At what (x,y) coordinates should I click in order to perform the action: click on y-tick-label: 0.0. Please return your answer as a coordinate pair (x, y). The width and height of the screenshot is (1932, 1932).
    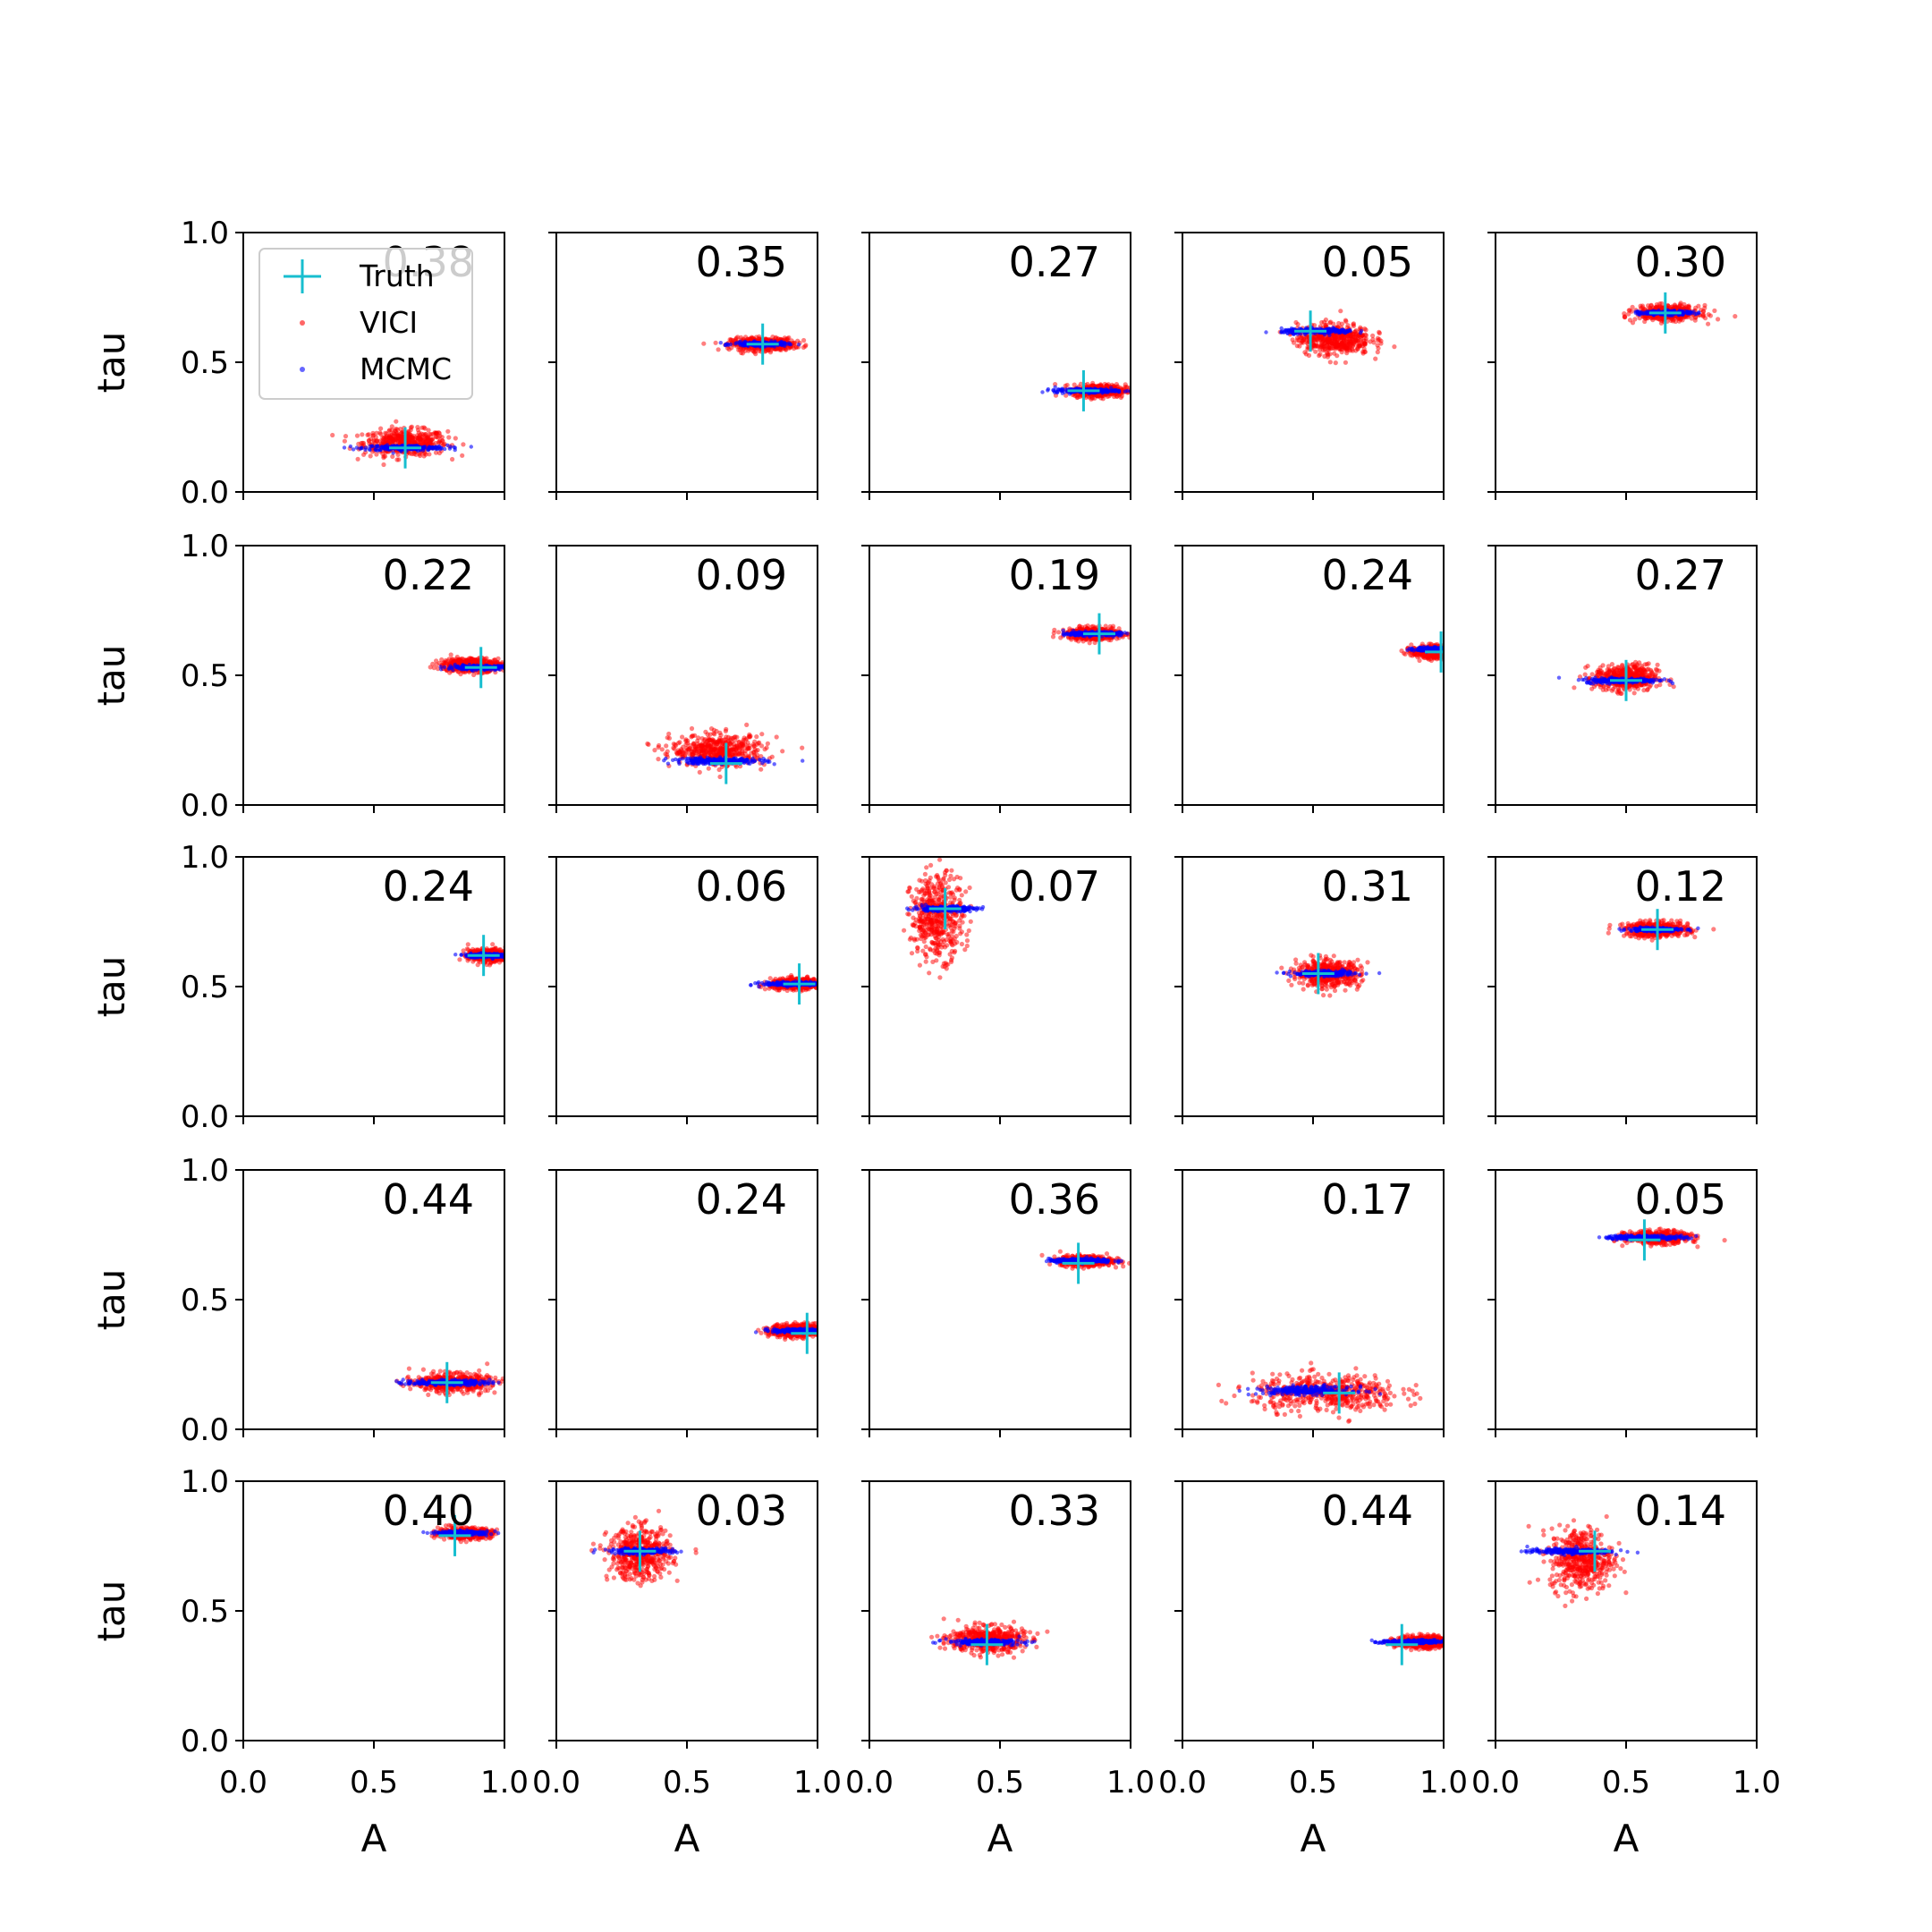
    Looking at the image, I should click on (205, 806).